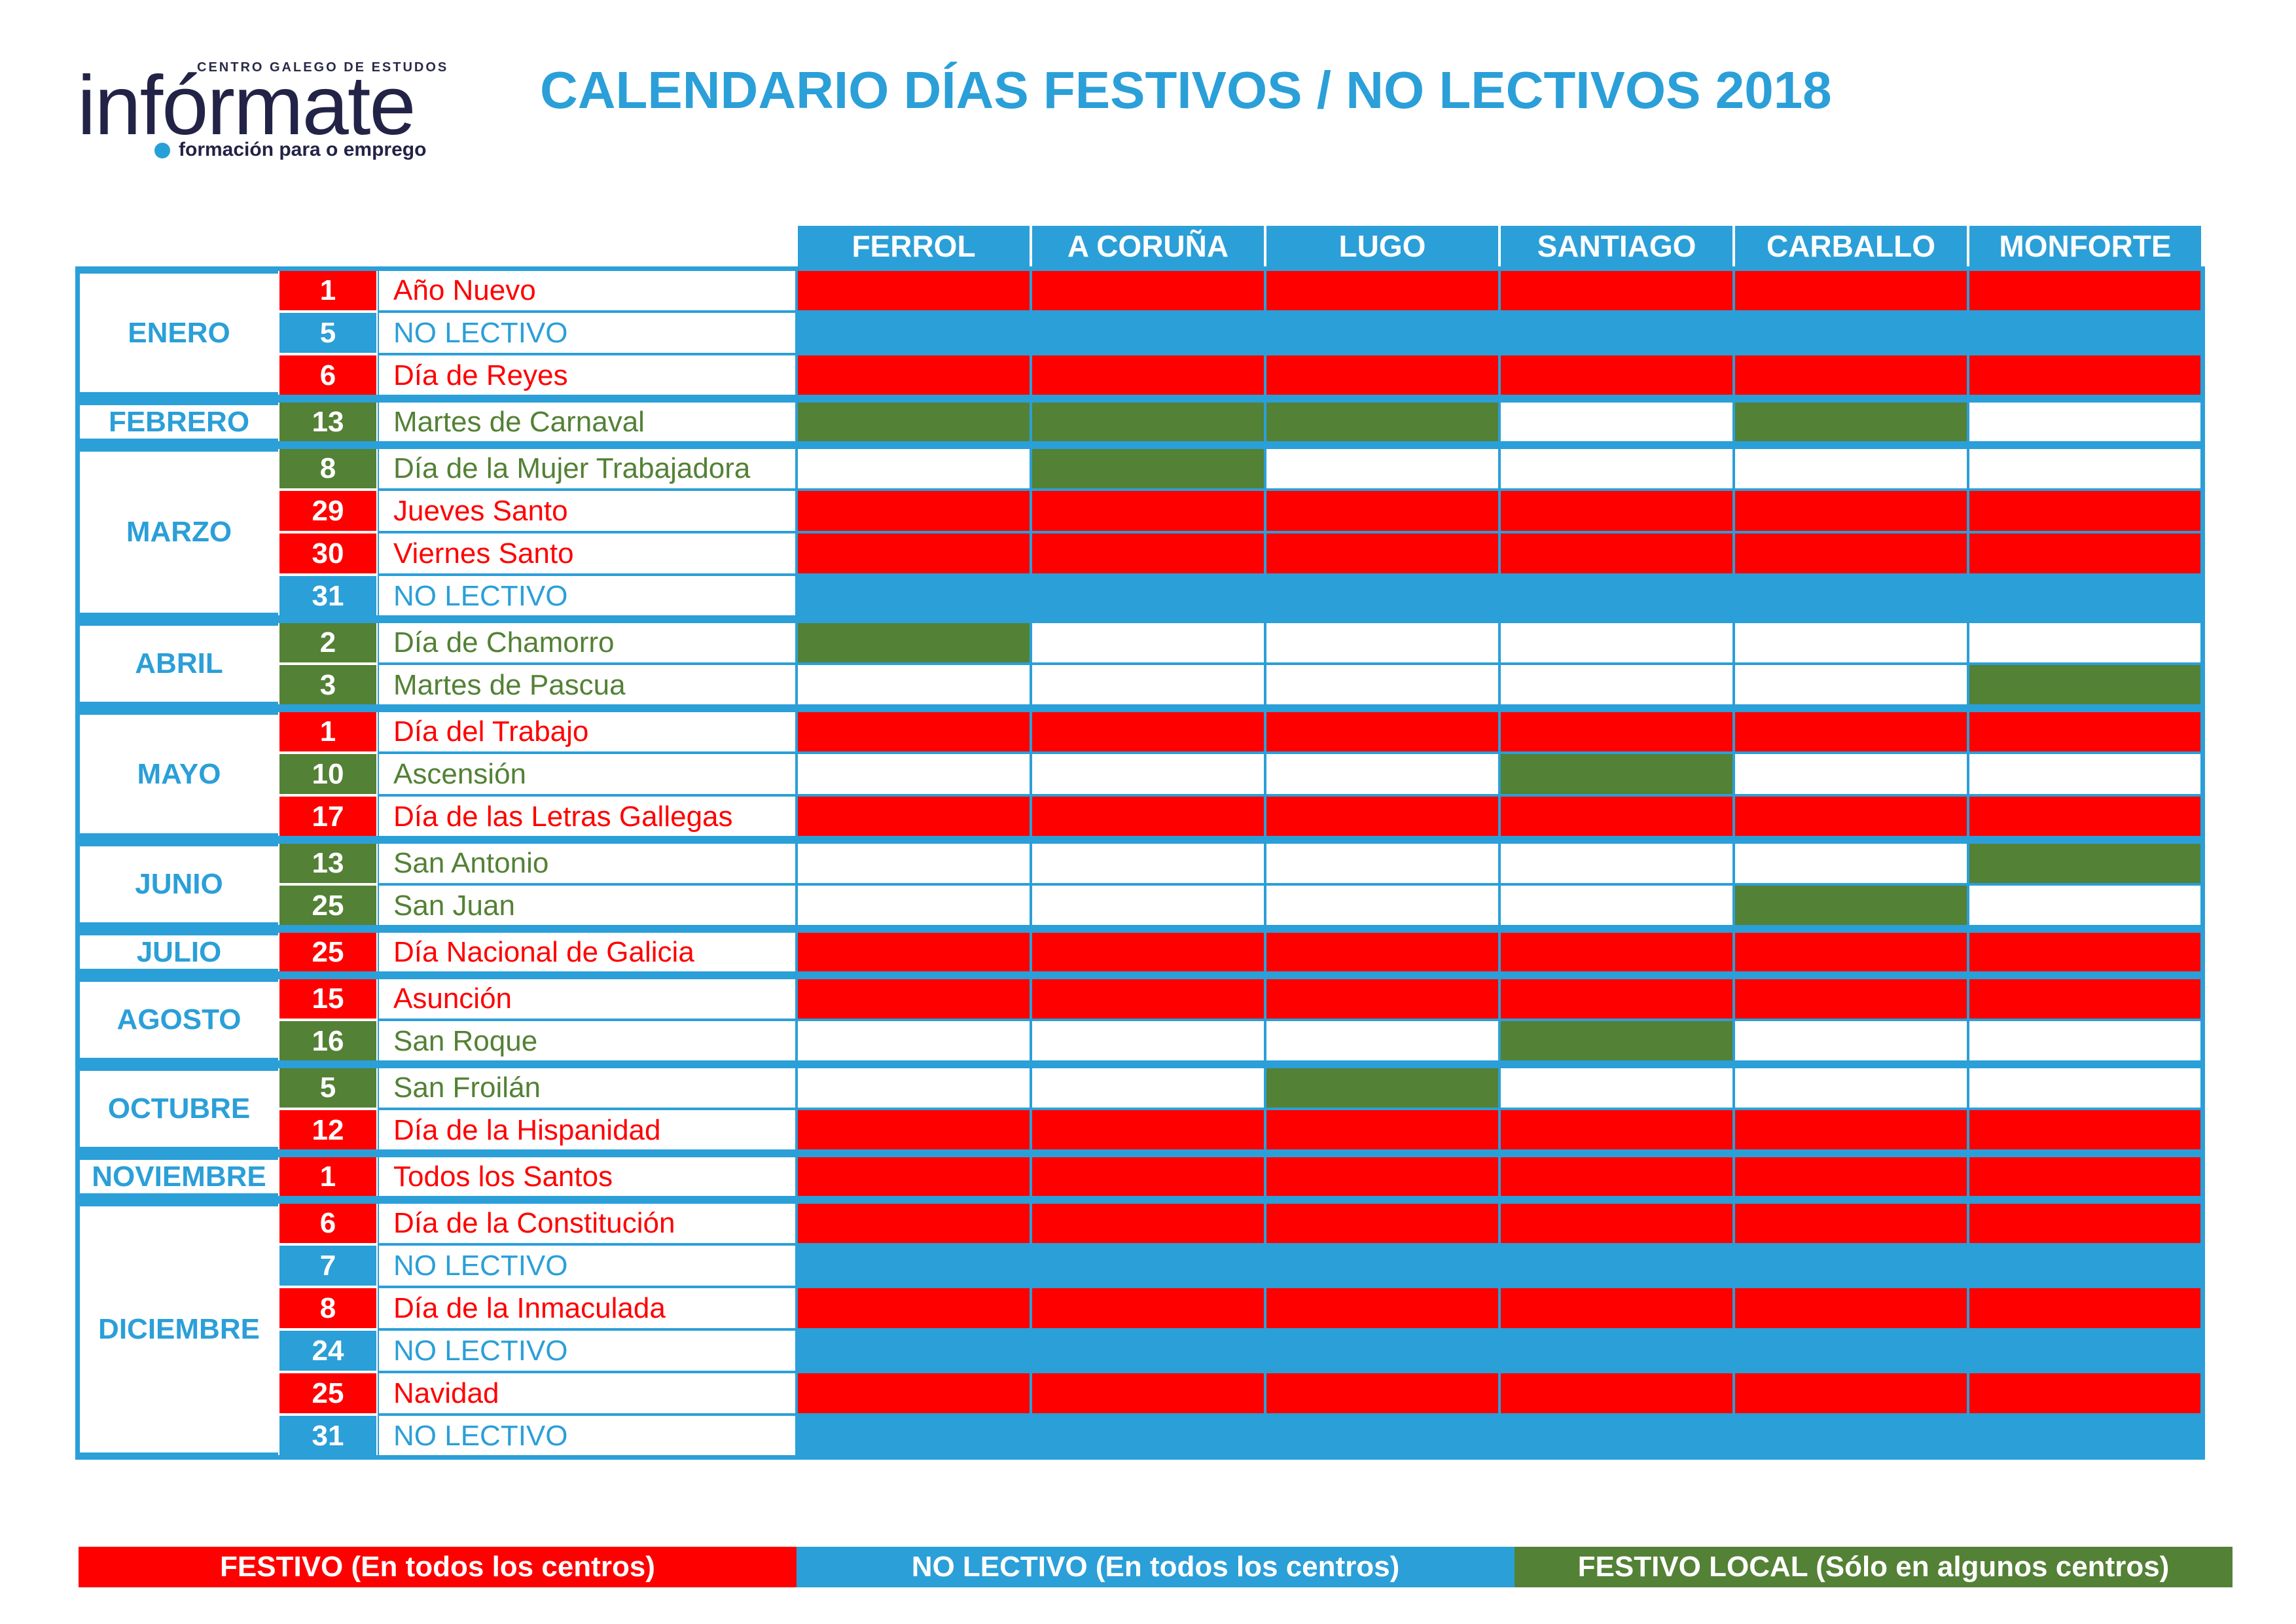  Describe the element at coordinates (179, 884) in the screenshot. I see `month-cell: JUNIO` at that location.